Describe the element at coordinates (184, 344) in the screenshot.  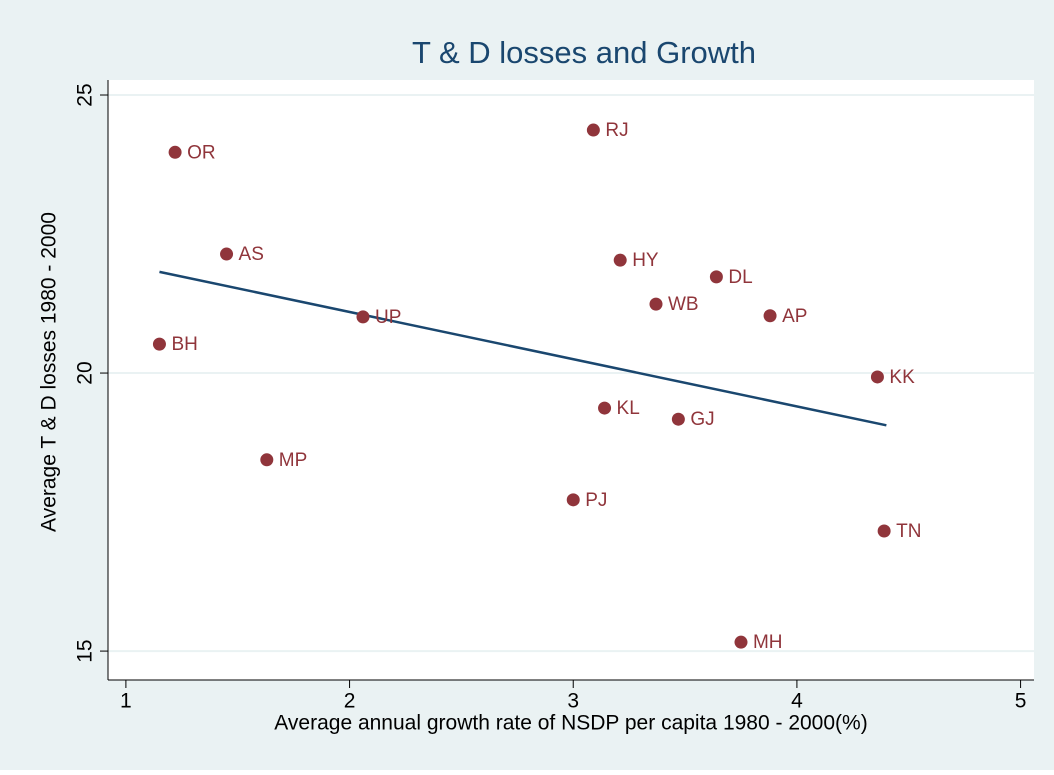
I see `point-label: BH` at that location.